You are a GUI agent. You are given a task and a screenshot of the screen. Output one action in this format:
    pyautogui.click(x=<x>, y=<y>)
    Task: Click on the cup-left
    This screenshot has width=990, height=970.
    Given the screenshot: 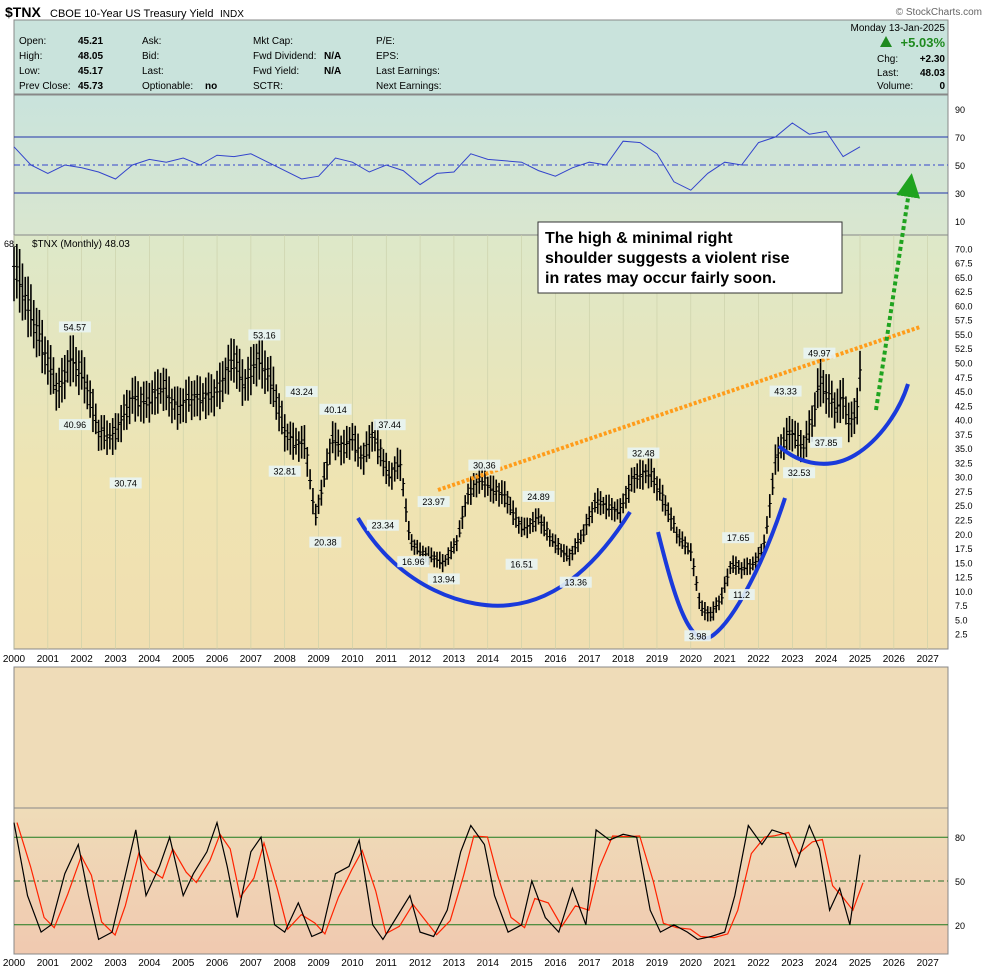 What is the action you would take?
    pyautogui.click(x=494, y=559)
    